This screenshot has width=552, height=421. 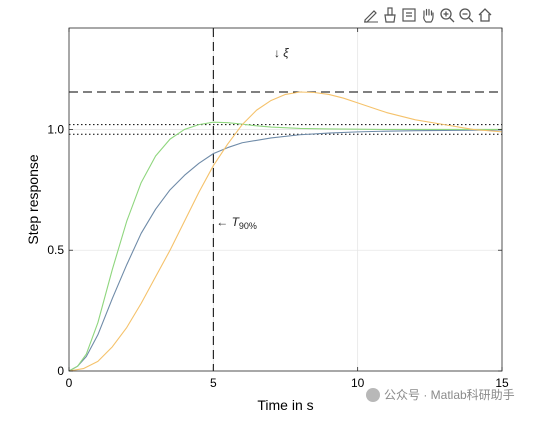 I want to click on axes-toolbar, so click(x=428, y=17).